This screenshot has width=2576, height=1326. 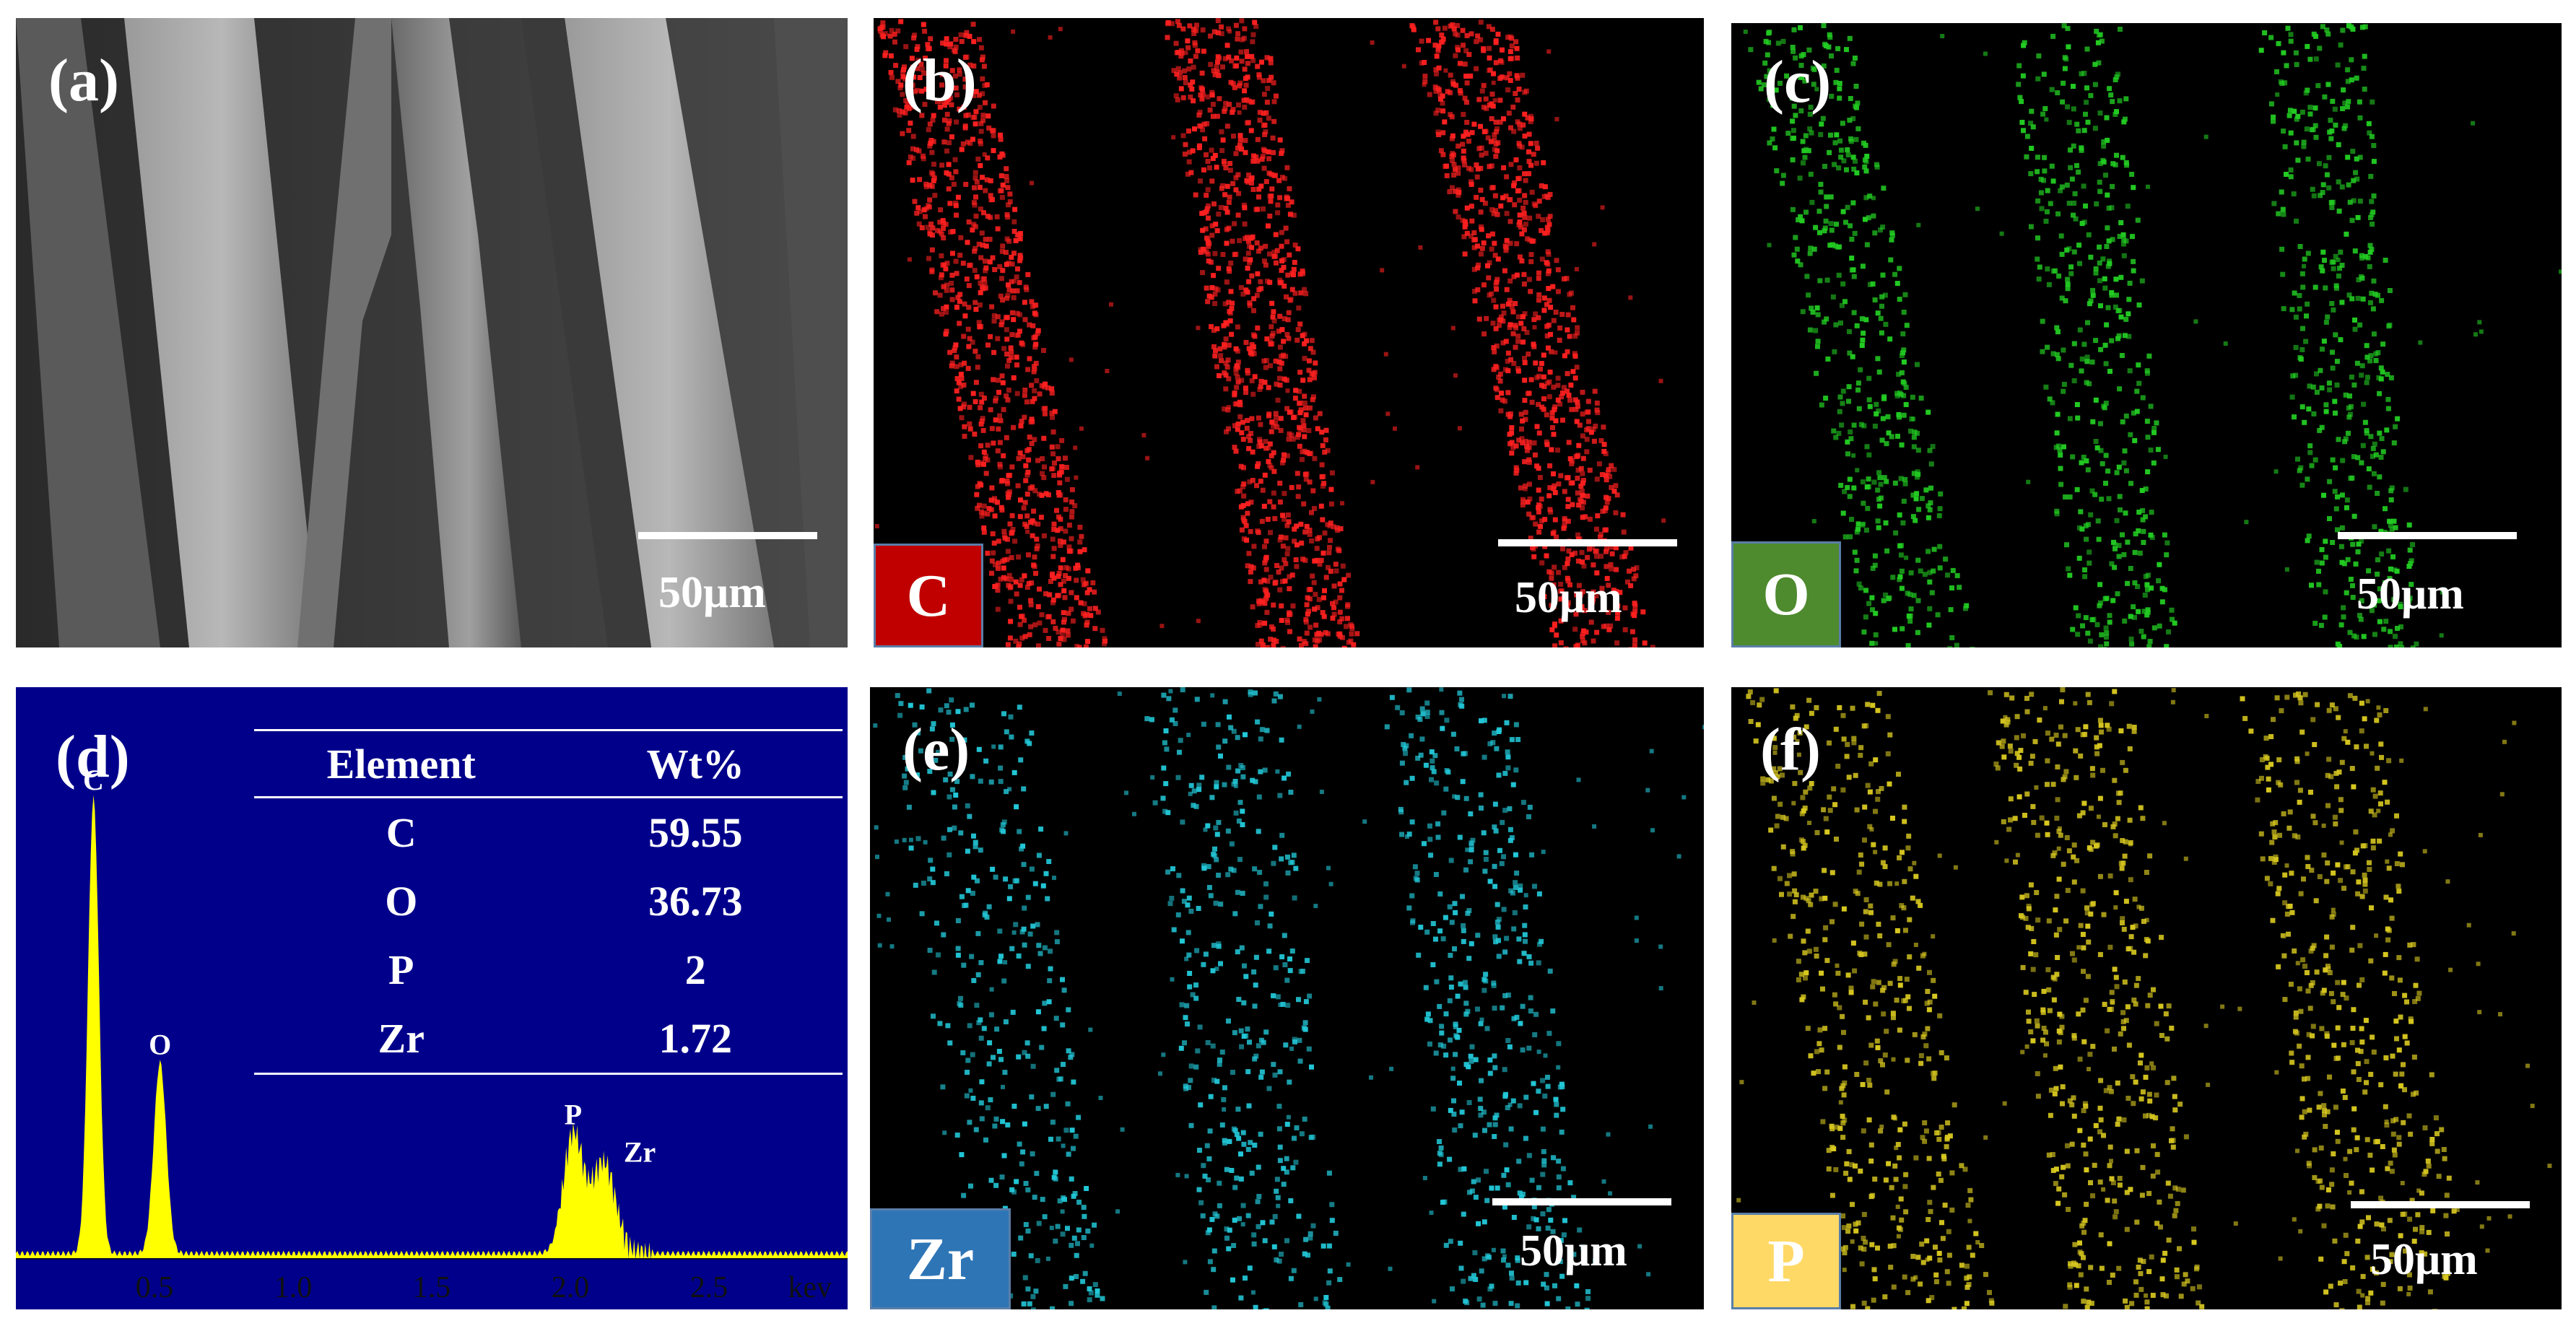 What do you see at coordinates (401, 764) in the screenshot?
I see `column-header-element: Element` at bounding box center [401, 764].